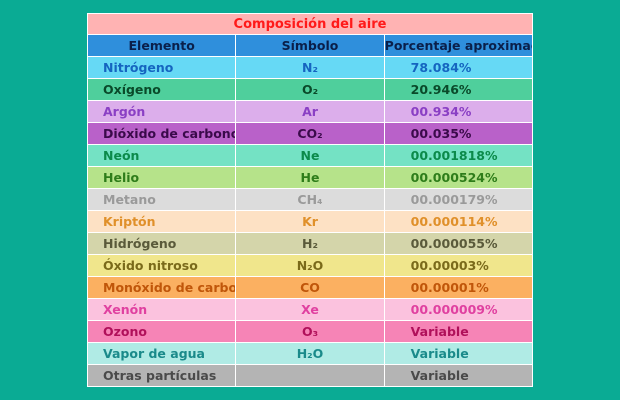  What do you see at coordinates (458, 89) in the screenshot?
I see `cell-percent: 20.946%` at bounding box center [458, 89].